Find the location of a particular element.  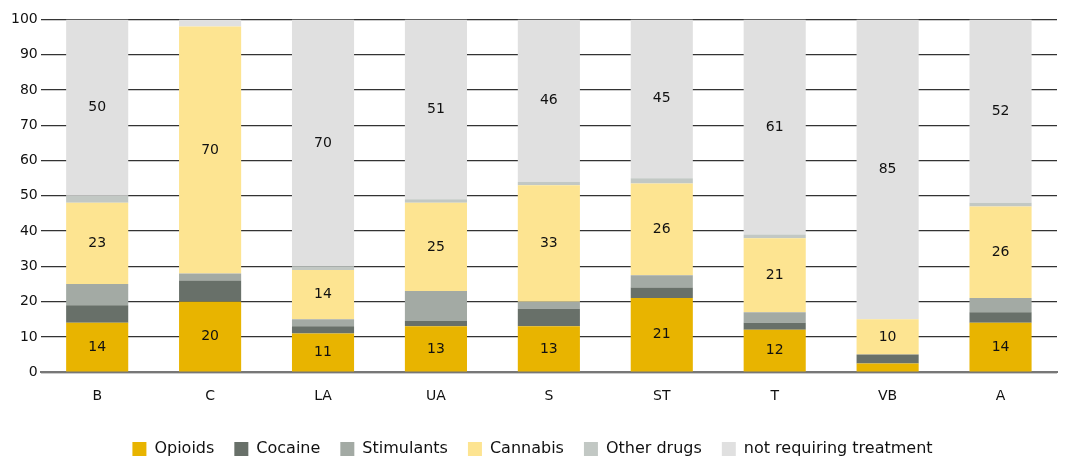

x-tick-label: ST is located at coordinates (662, 395).